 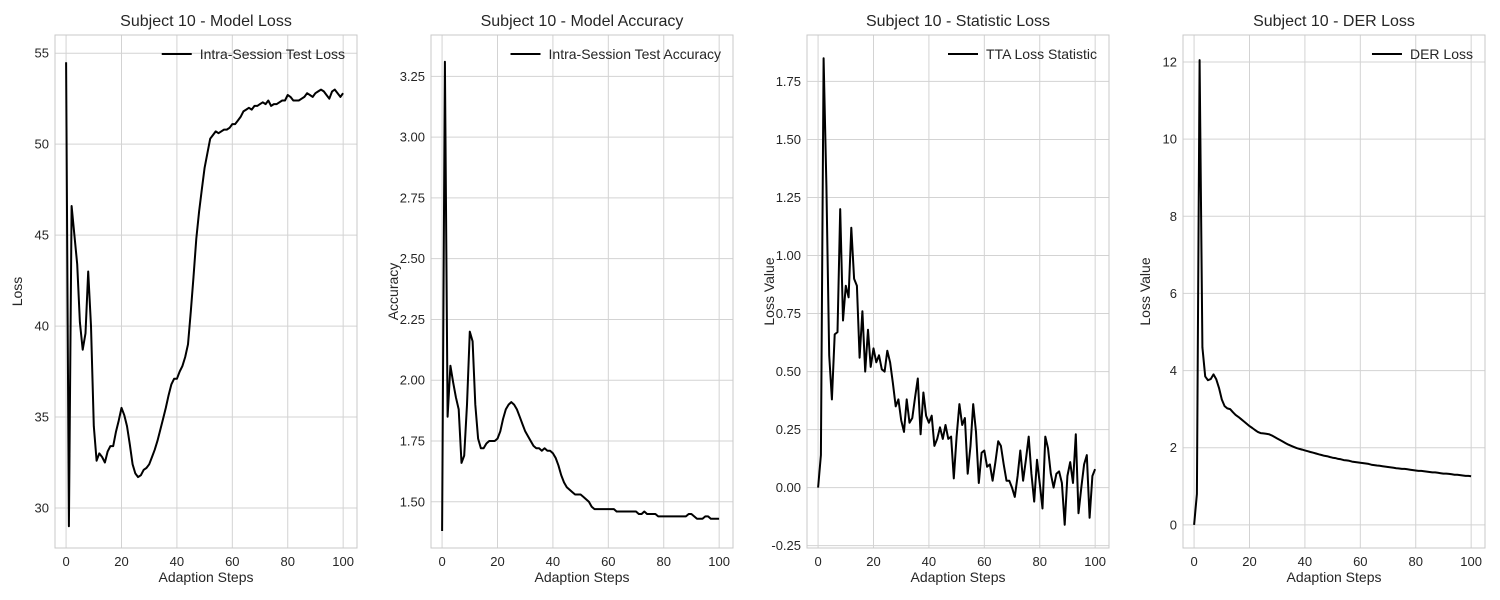 I want to click on y-tick-label: 0.75, so click(x=788, y=313).